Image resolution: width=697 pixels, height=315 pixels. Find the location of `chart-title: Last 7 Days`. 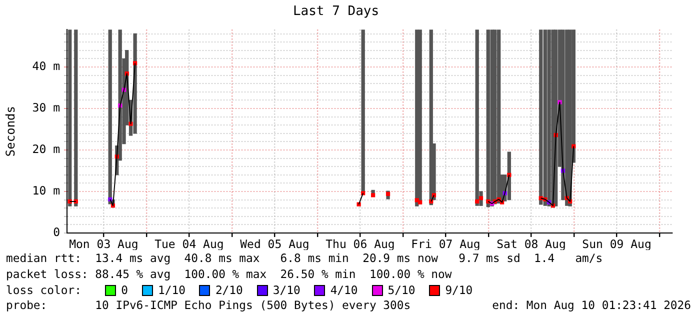

chart-title: Last 7 Days is located at coordinates (336, 12).